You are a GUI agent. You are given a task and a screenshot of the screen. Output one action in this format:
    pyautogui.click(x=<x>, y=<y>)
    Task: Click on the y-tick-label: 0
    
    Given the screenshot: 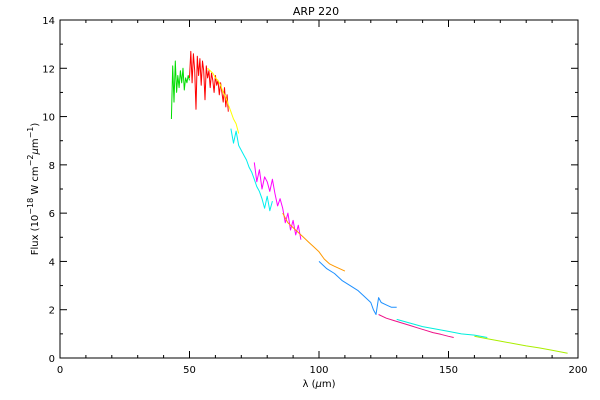 What is the action you would take?
    pyautogui.click(x=52, y=359)
    